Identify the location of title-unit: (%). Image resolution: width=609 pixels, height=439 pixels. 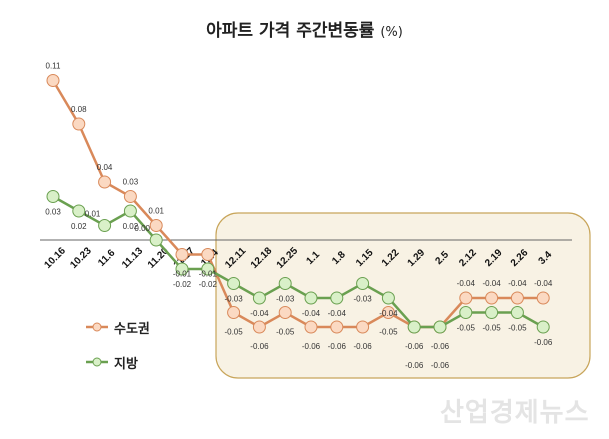
(391, 32).